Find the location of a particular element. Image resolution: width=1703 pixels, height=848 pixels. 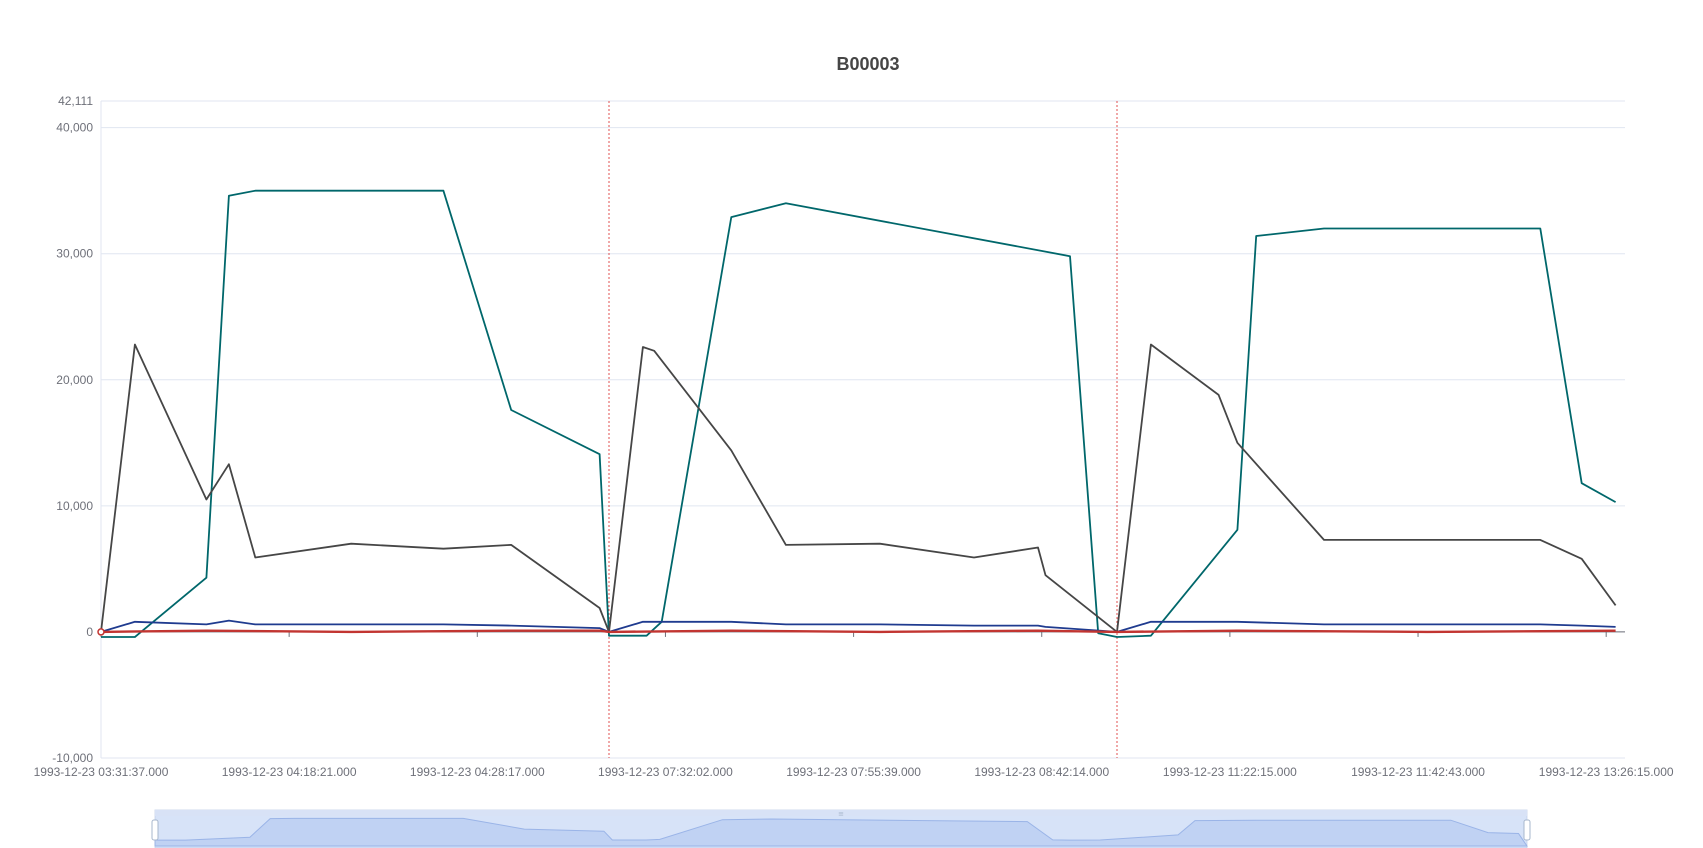

x-tick-label: 1993-12-23 04:18:21.000 is located at coordinates (289, 772).